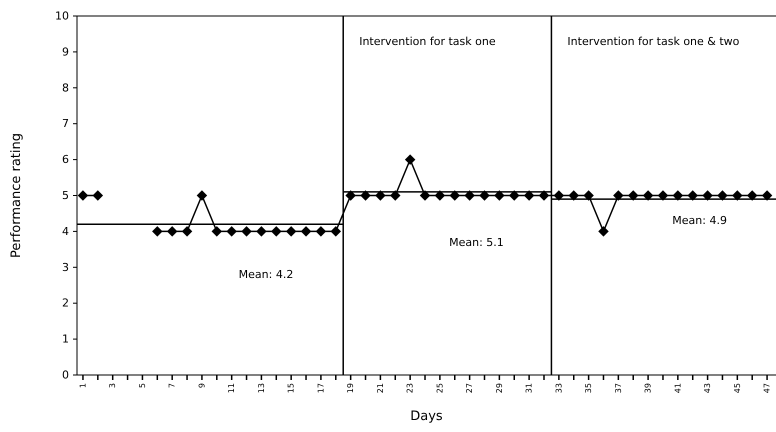 The width and height of the screenshot is (776, 432). Describe the element at coordinates (589, 388) in the screenshot. I see `x-tick-label: 35` at that location.